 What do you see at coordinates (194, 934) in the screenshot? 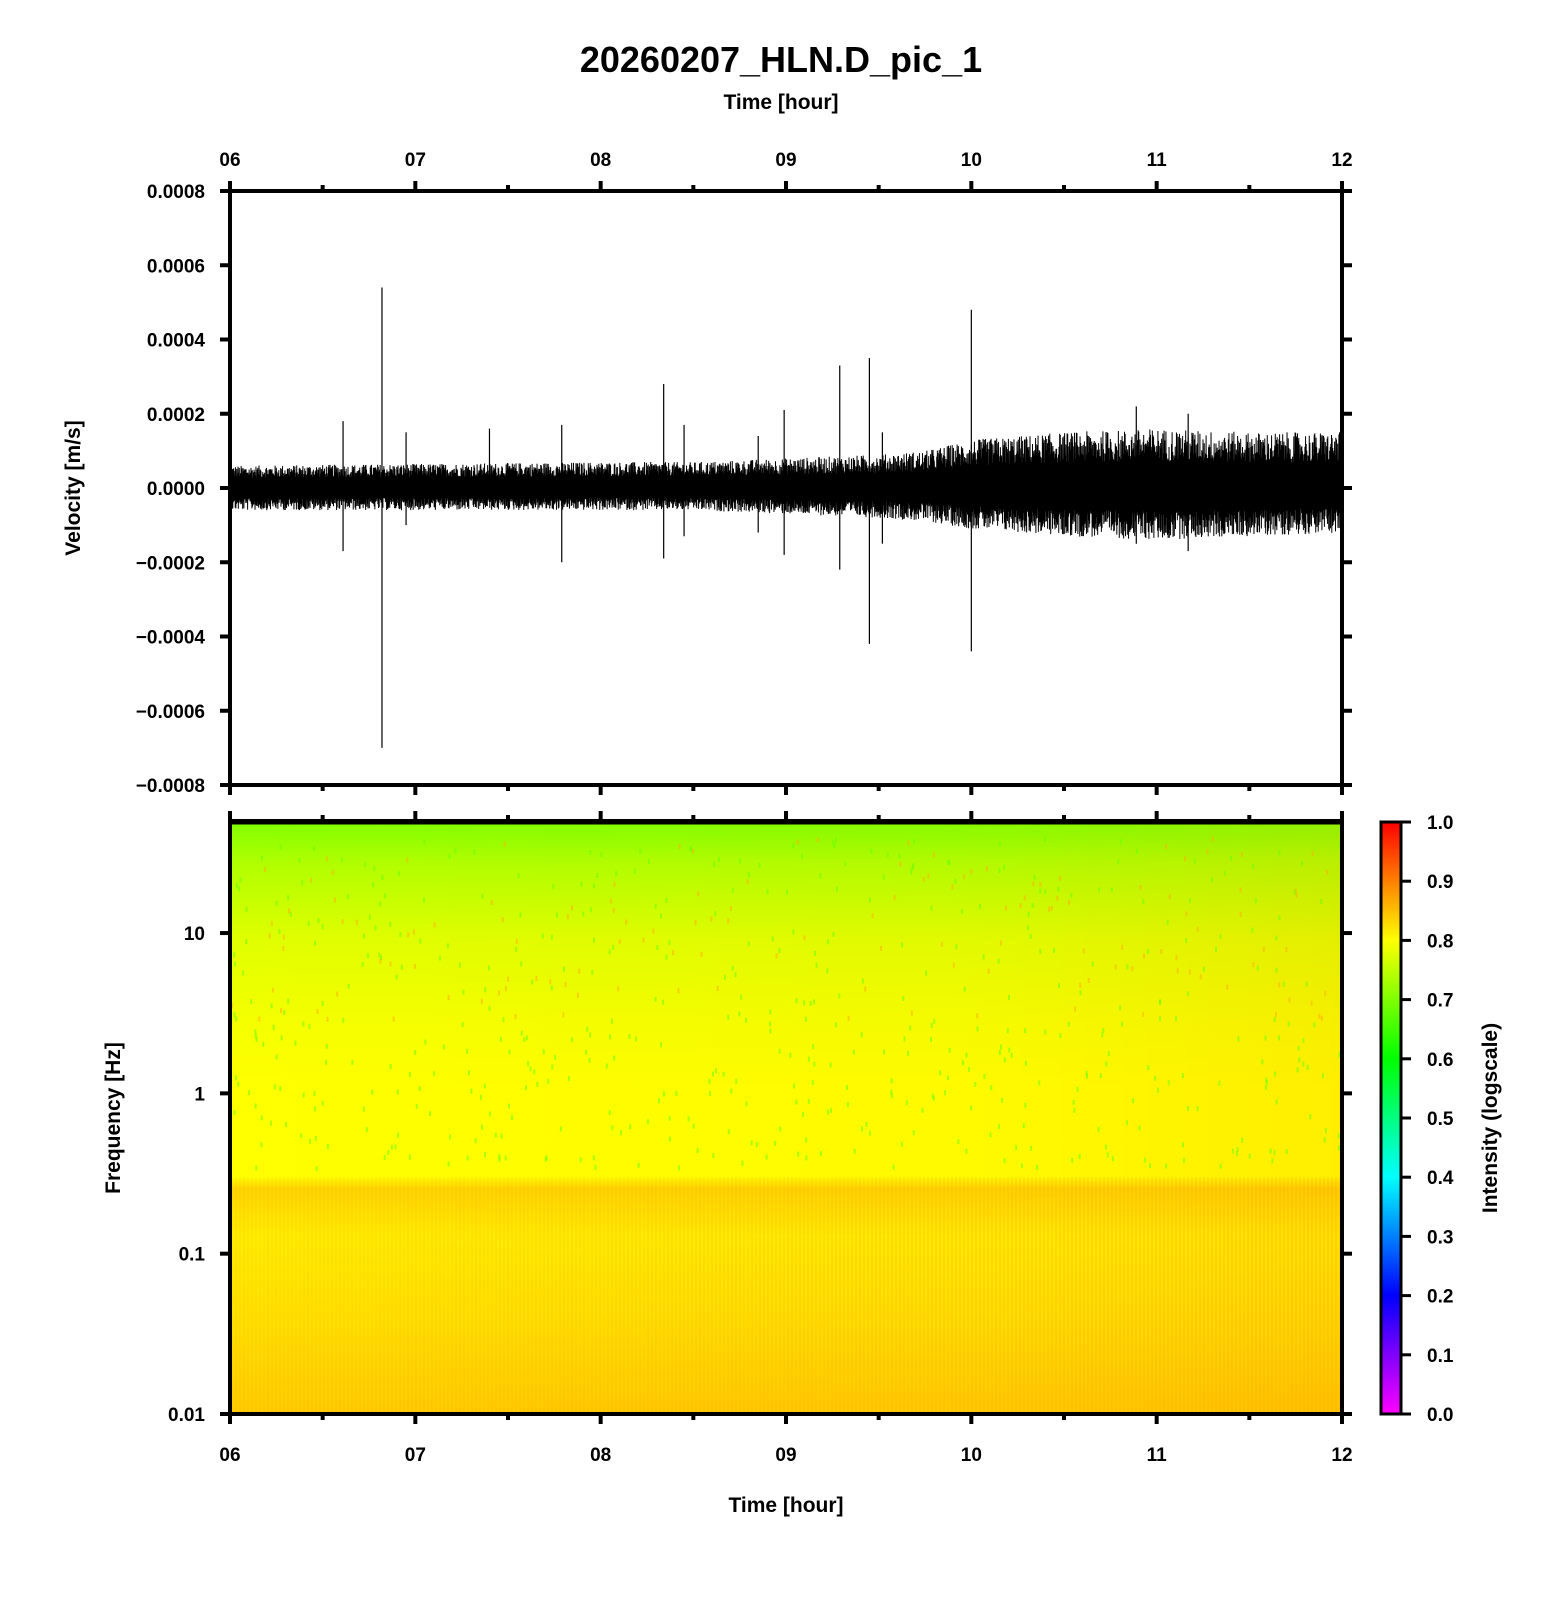
I see `y-tick-label: 10` at bounding box center [194, 934].